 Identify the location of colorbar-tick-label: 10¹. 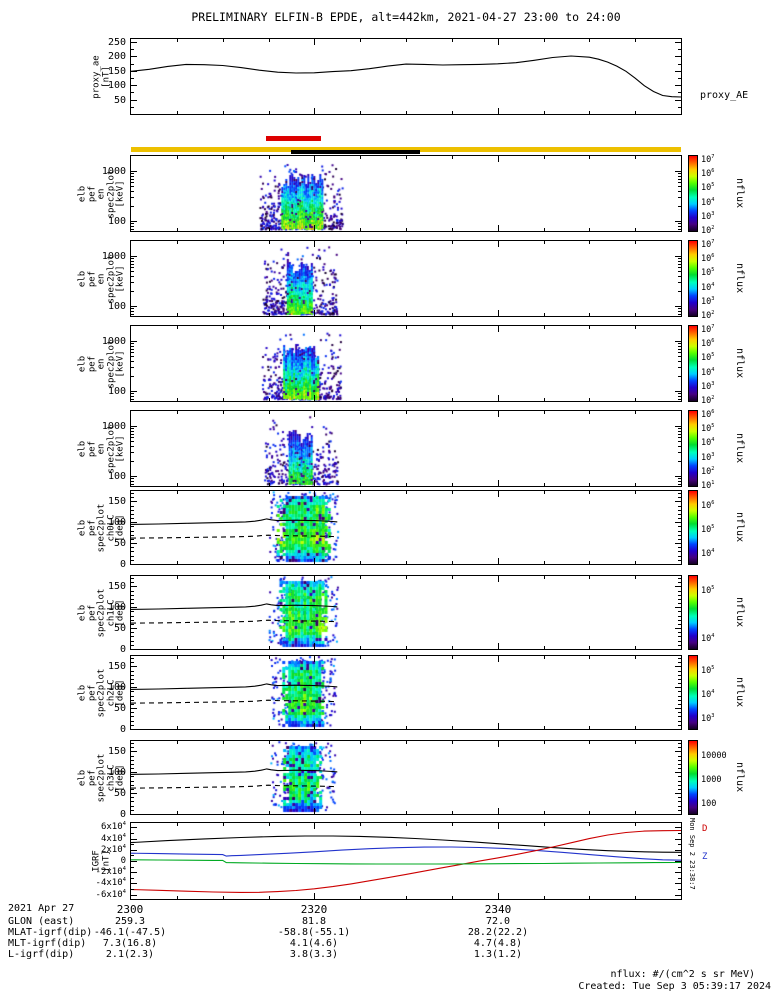
(708, 485).